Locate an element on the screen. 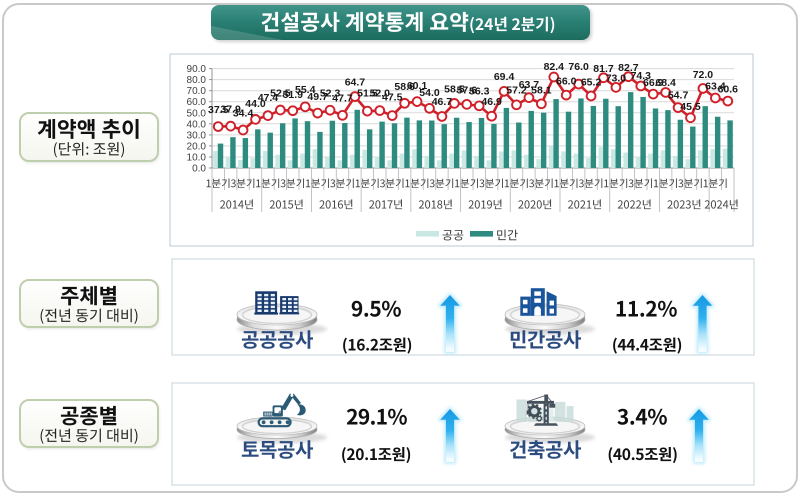 The image size is (800, 496). svg-text: 47.7 is located at coordinates (342, 98).